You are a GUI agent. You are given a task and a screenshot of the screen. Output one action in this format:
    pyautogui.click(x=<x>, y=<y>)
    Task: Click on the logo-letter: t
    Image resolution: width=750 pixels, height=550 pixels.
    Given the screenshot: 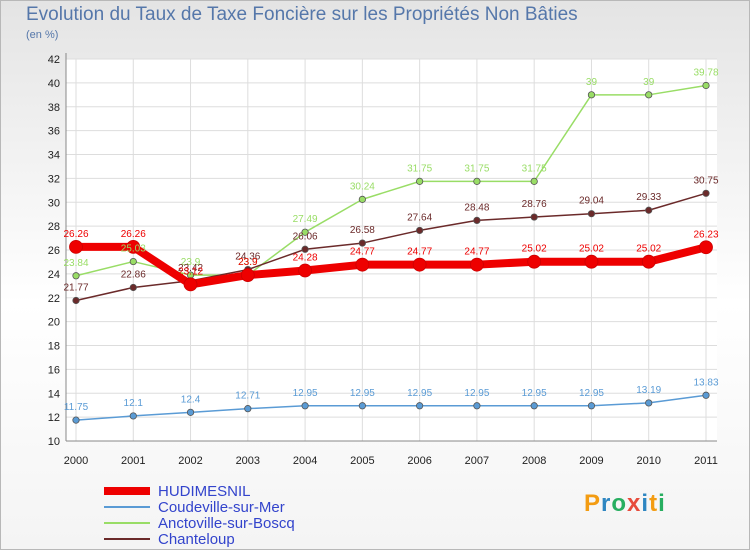 What is the action you would take?
    pyautogui.click(x=654, y=503)
    